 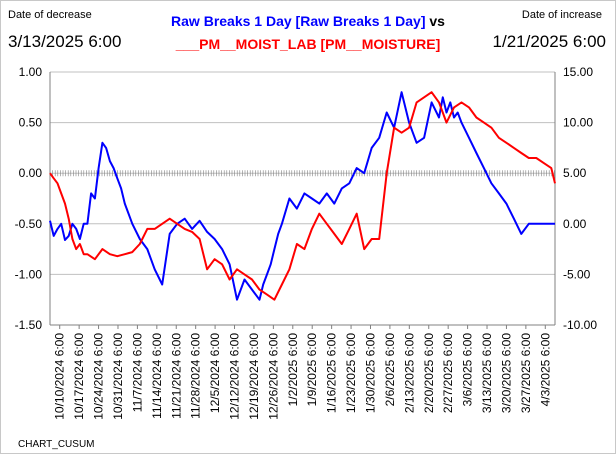 What do you see at coordinates (79, 376) in the screenshot?
I see `x-tick-label: 10/17/2024 6:00` at bounding box center [79, 376].